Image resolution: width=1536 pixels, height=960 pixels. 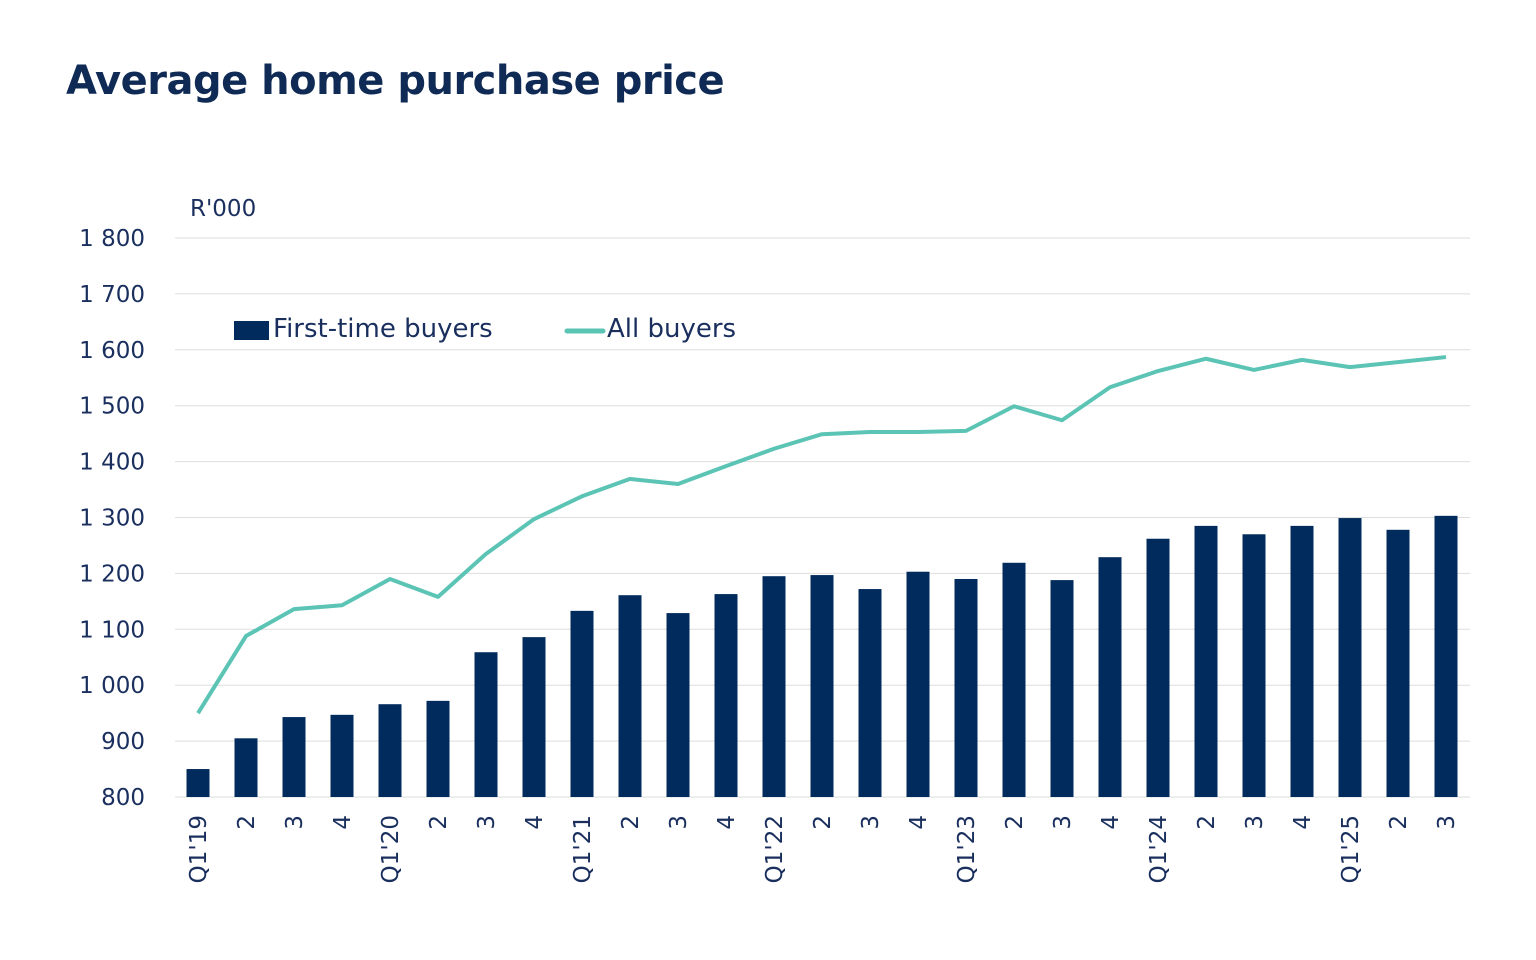 What do you see at coordinates (112, 630) in the screenshot?
I see `y-tick-label: 1 100` at bounding box center [112, 630].